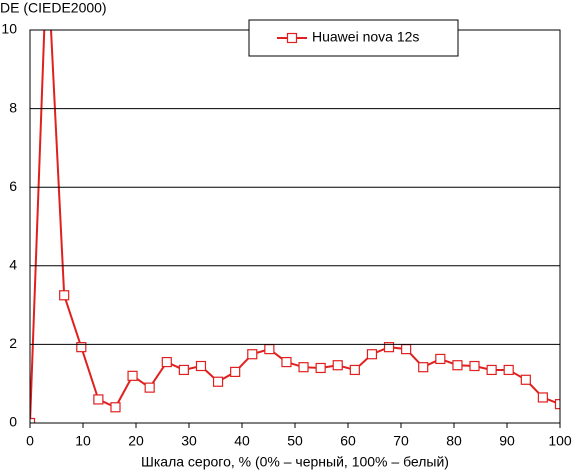 This screenshot has width=573, height=472. Describe the element at coordinates (13, 107) in the screenshot. I see `y-tick-label: 8` at that location.